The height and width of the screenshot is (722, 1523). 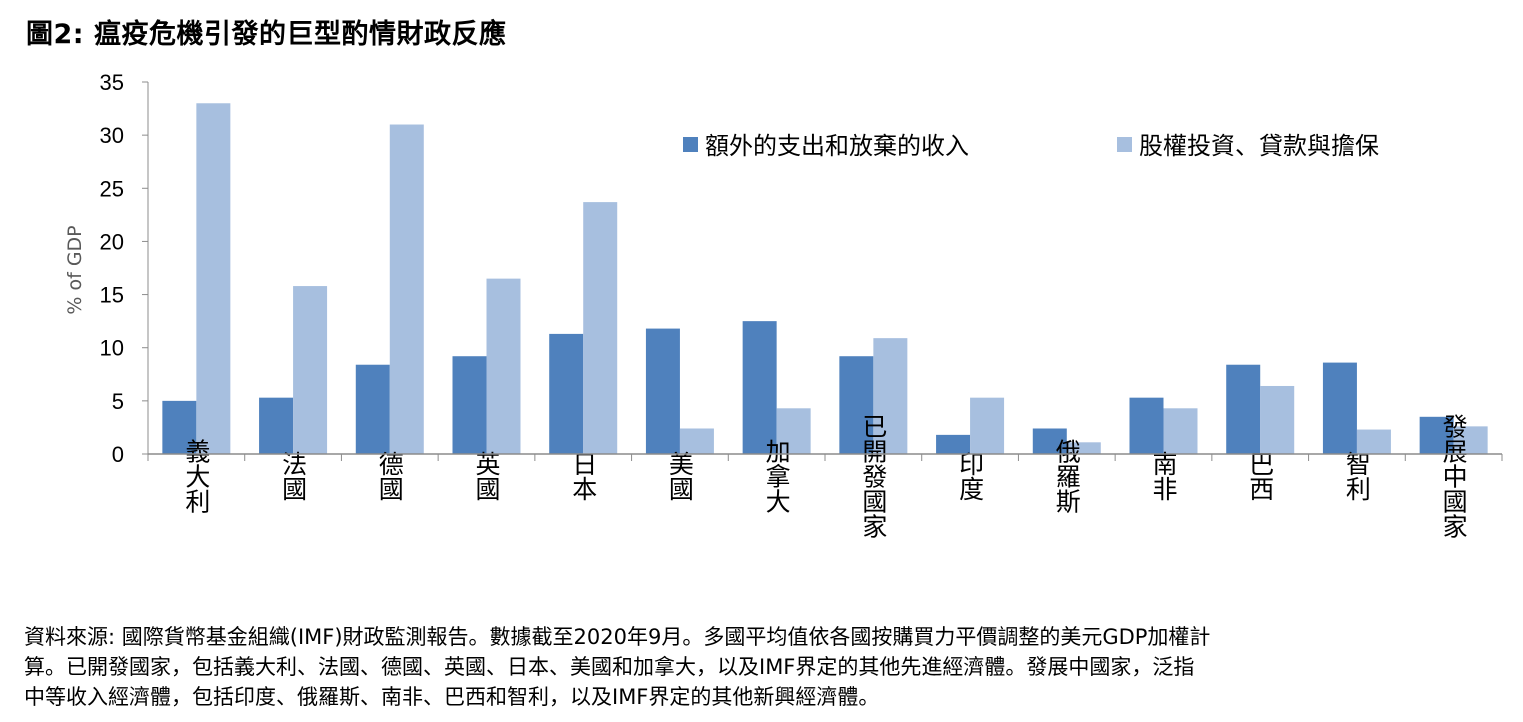 What do you see at coordinates (1453, 476) in the screenshot?
I see `x-tick-label: 發展中國家` at bounding box center [1453, 476].